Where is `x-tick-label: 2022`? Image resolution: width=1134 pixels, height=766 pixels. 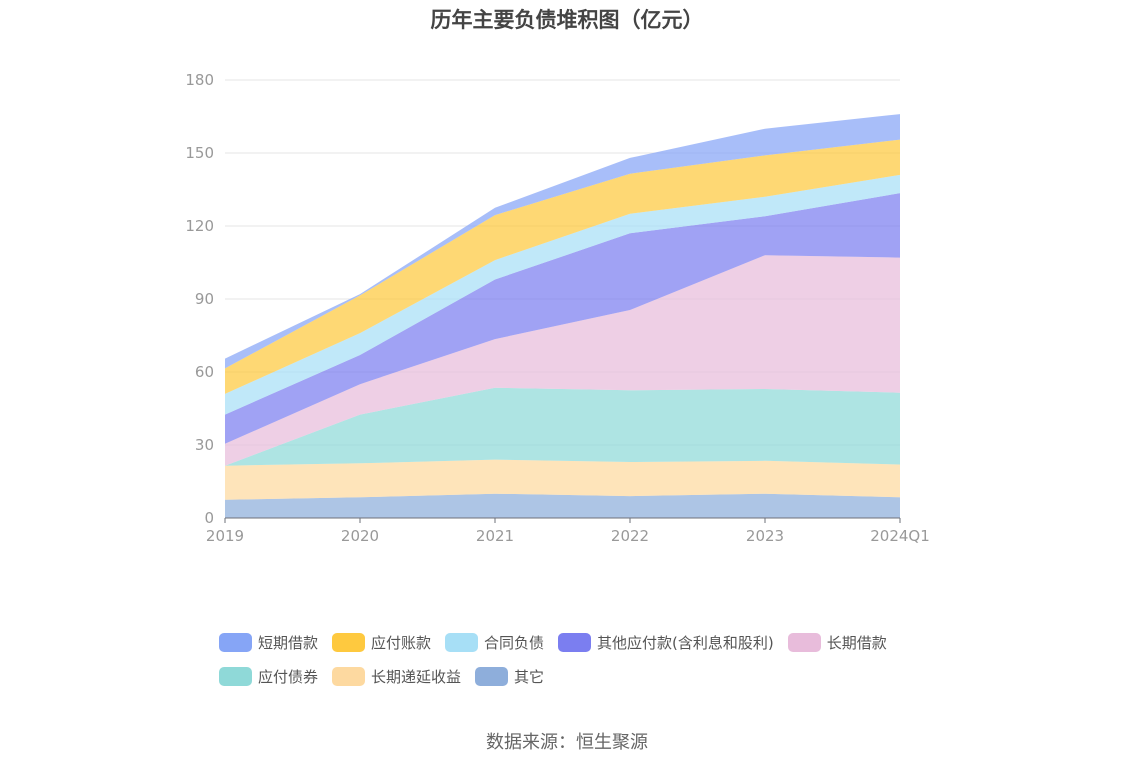
x-tick-label: 2022 is located at coordinates (630, 536).